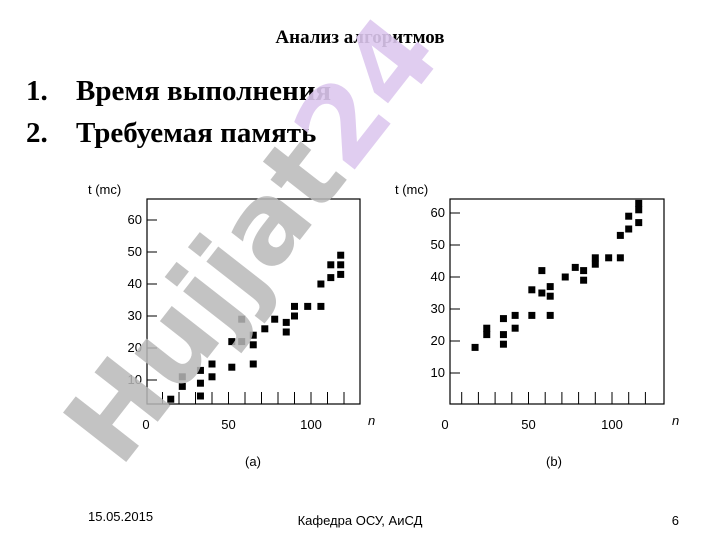  What do you see at coordinates (121, 516) in the screenshot?
I see `footer-date: 15.05.2015` at bounding box center [121, 516].